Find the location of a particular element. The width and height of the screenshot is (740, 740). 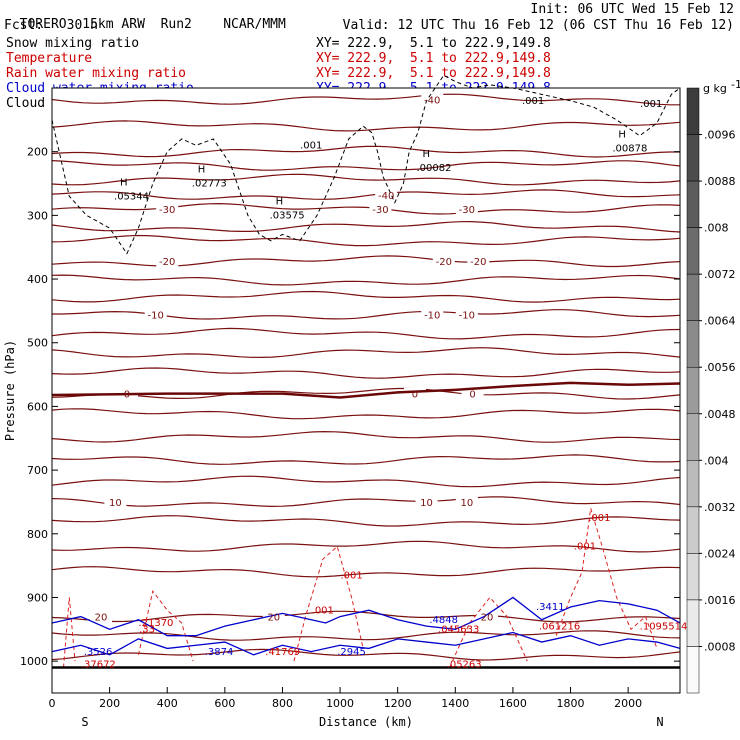

colorbar-label: .0032 is located at coordinates (720, 507).